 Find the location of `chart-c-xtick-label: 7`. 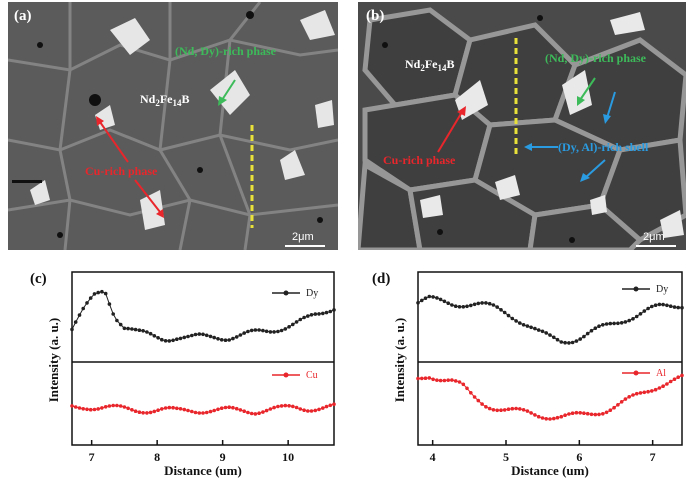

chart-c-xtick-label: 7 is located at coordinates (92, 457).